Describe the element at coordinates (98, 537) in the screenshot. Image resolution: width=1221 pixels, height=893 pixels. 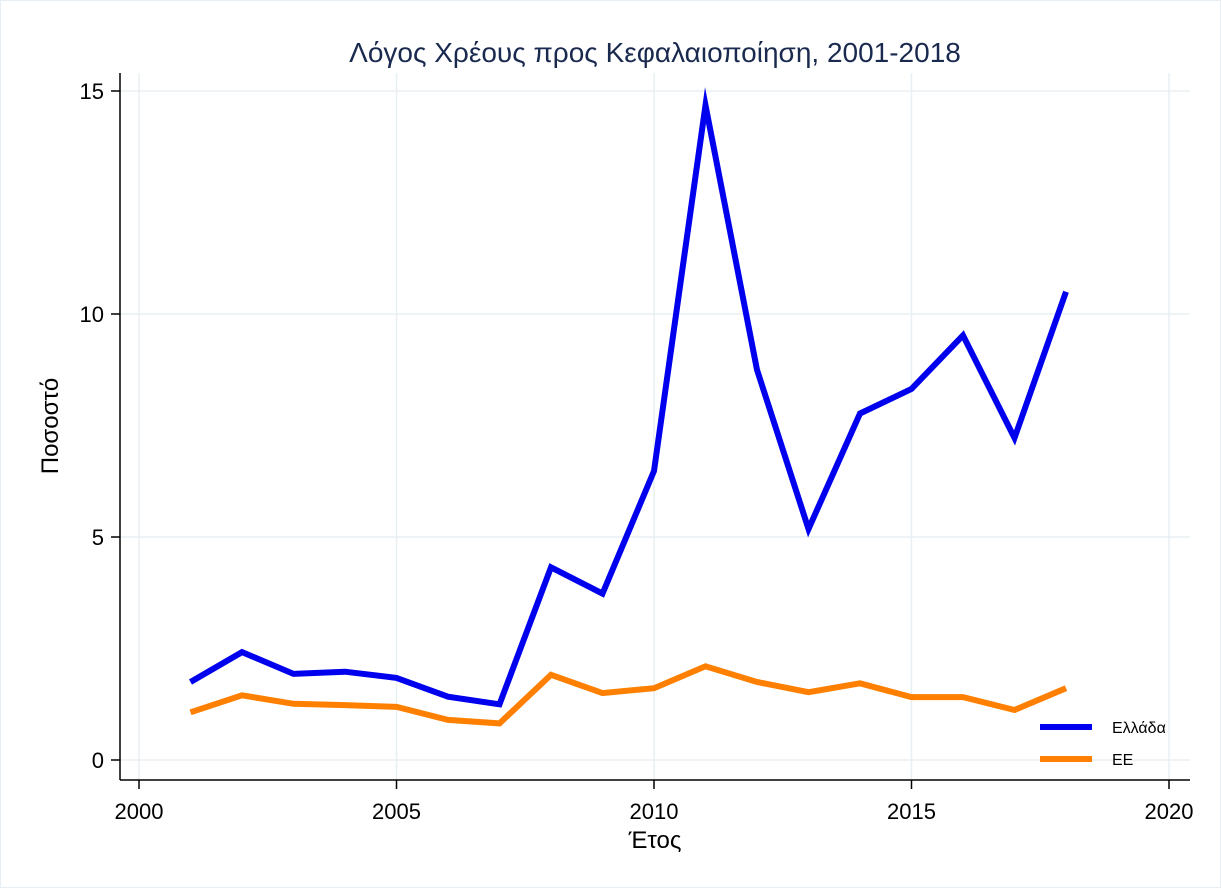
I see `y-tick-label: 5` at that location.